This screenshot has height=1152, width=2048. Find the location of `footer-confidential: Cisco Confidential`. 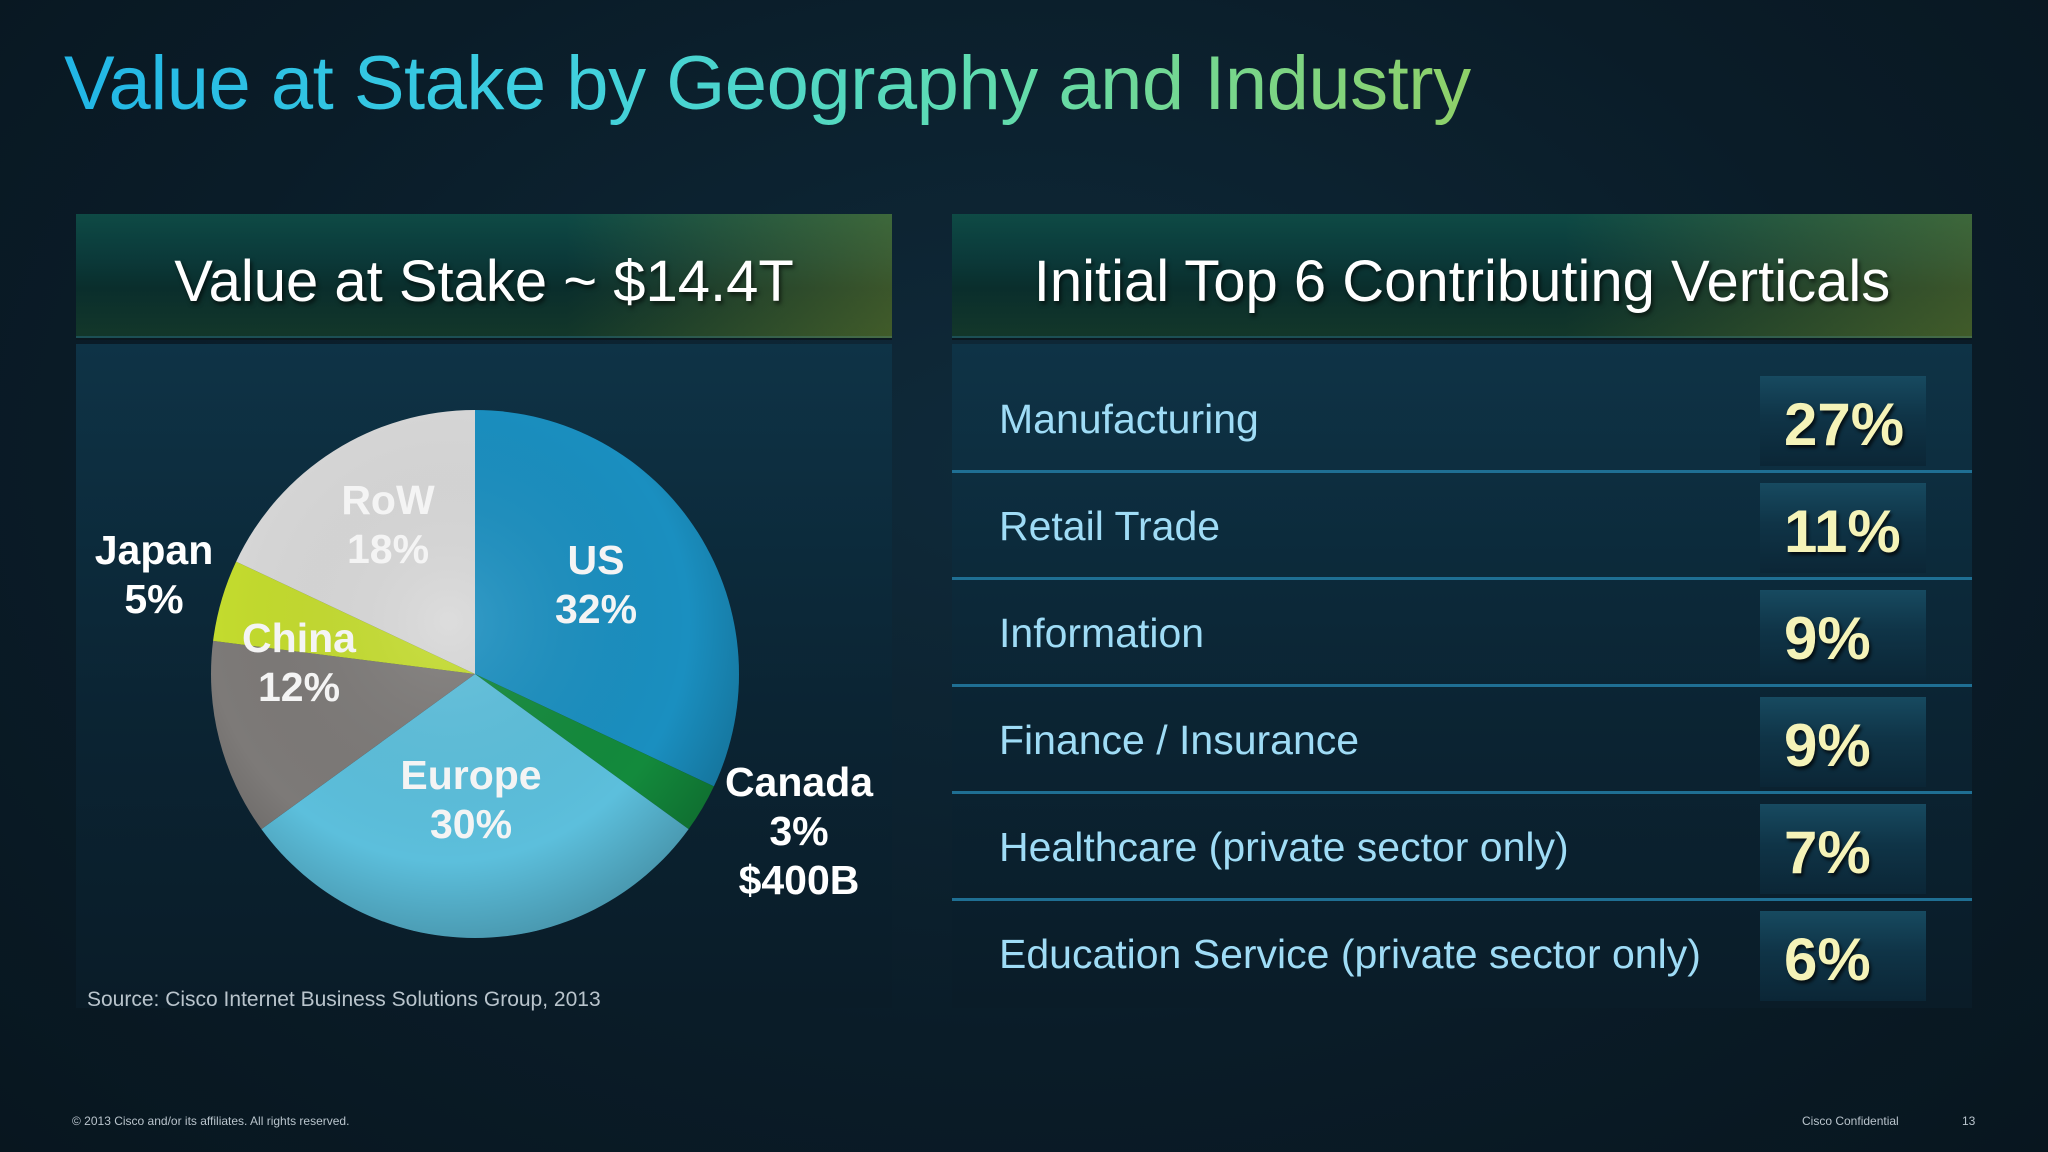

footer-confidential: Cisco Confidential is located at coordinates (1850, 1121).